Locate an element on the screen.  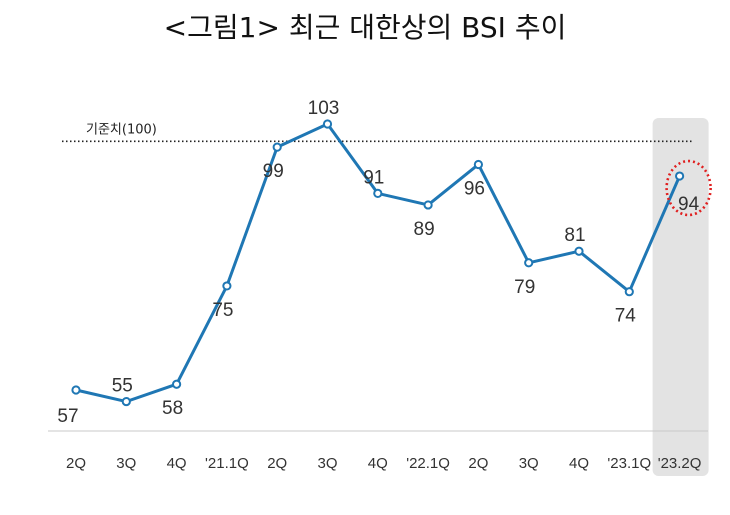
data-label: 55 is located at coordinates (122, 386).